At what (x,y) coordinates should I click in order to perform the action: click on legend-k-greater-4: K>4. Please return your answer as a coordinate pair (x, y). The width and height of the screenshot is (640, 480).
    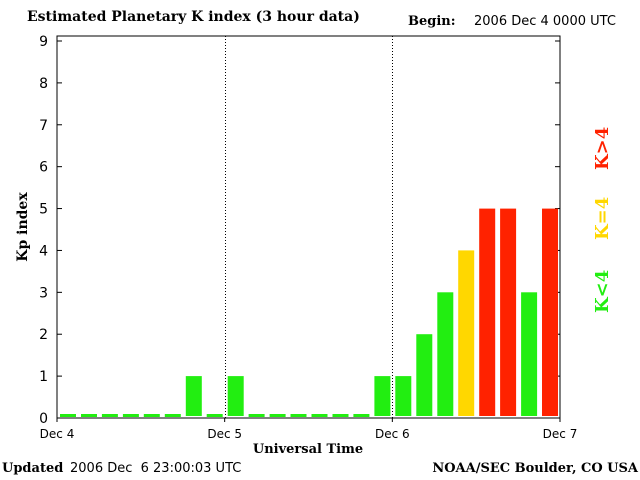
    Looking at the image, I should click on (602, 148).